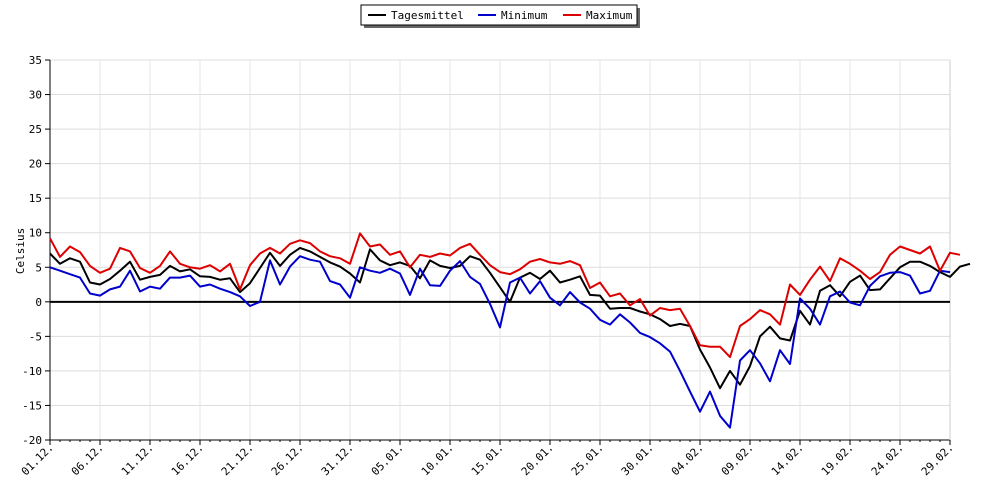 This screenshot has height=500, width=1000. Describe the element at coordinates (35, 60) in the screenshot. I see `y-tick-label: 35` at that location.